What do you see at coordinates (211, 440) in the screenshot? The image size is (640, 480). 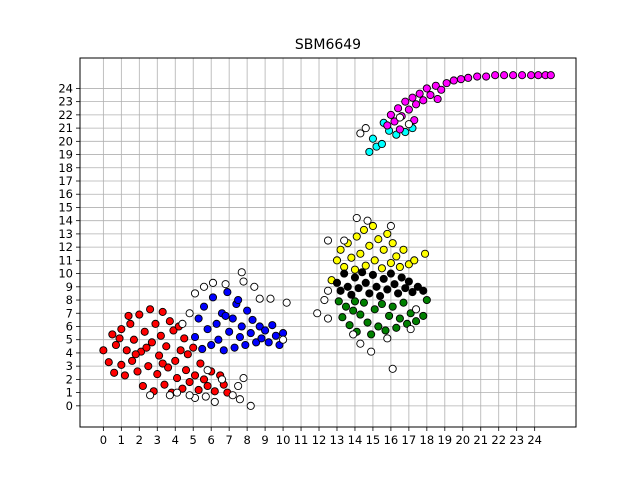 I see `x-tick-label: 6` at bounding box center [211, 440].